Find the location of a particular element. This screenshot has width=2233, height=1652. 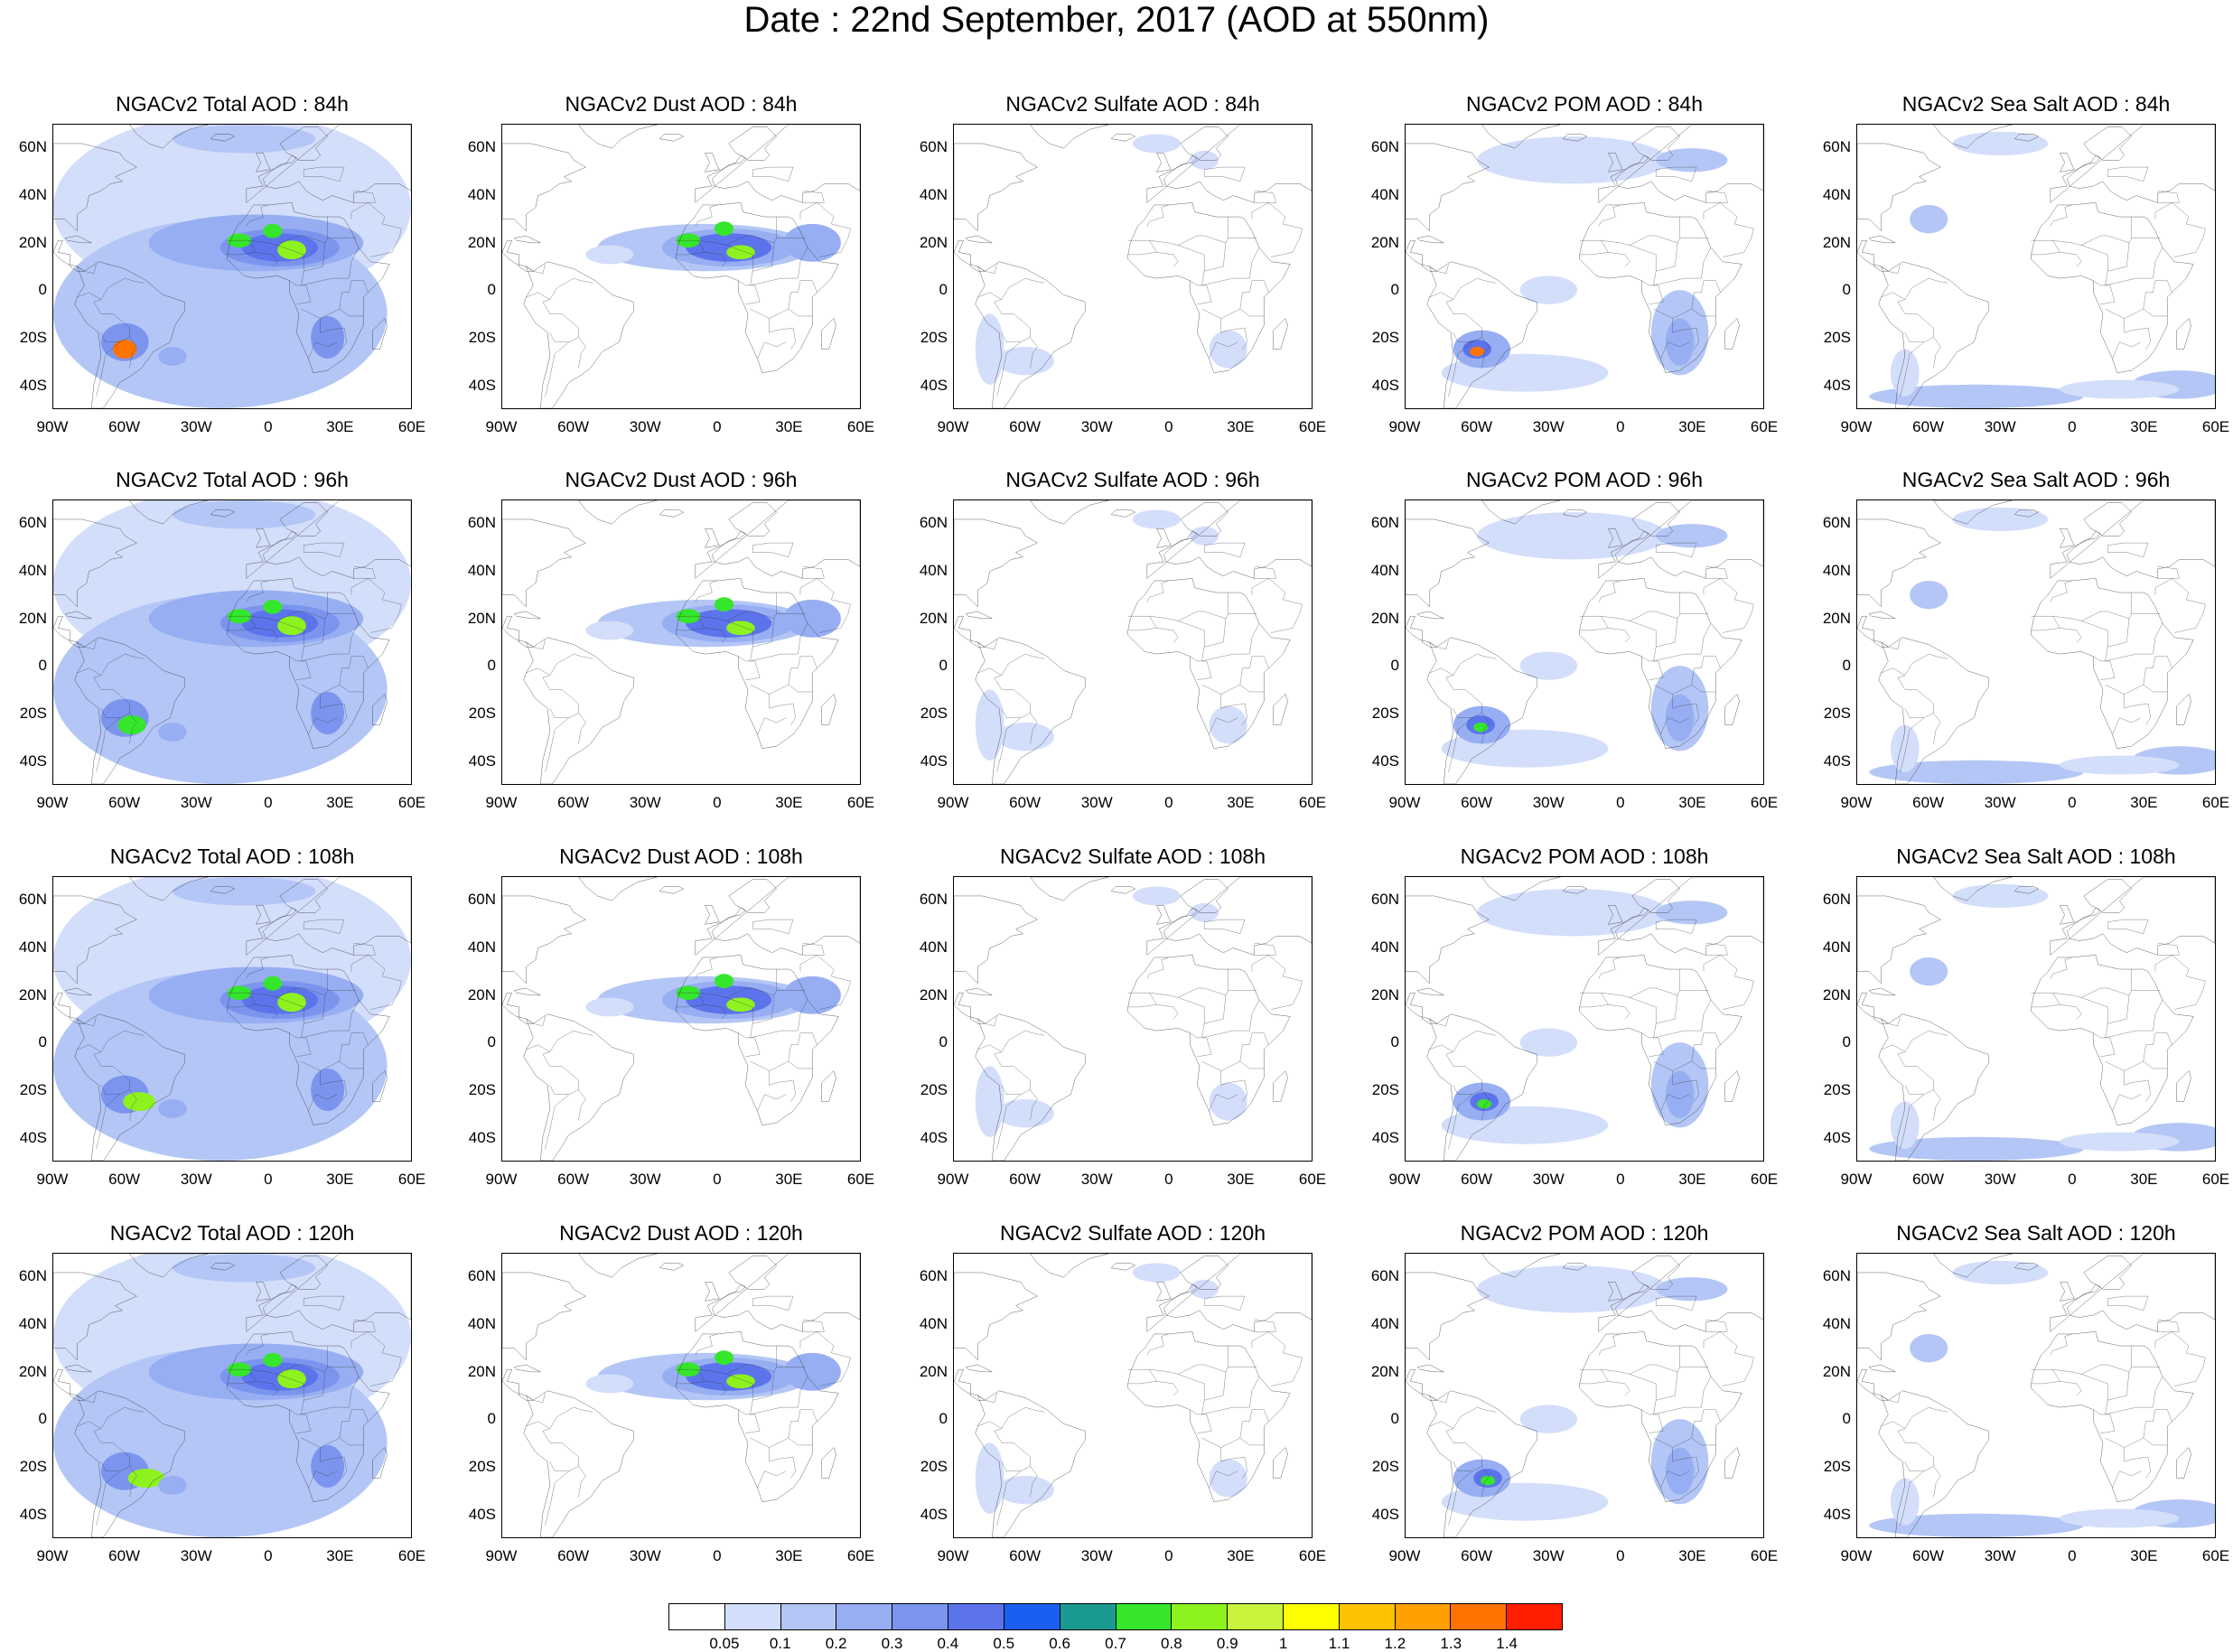

colorbar-label: 0.7 is located at coordinates (1115, 1643).